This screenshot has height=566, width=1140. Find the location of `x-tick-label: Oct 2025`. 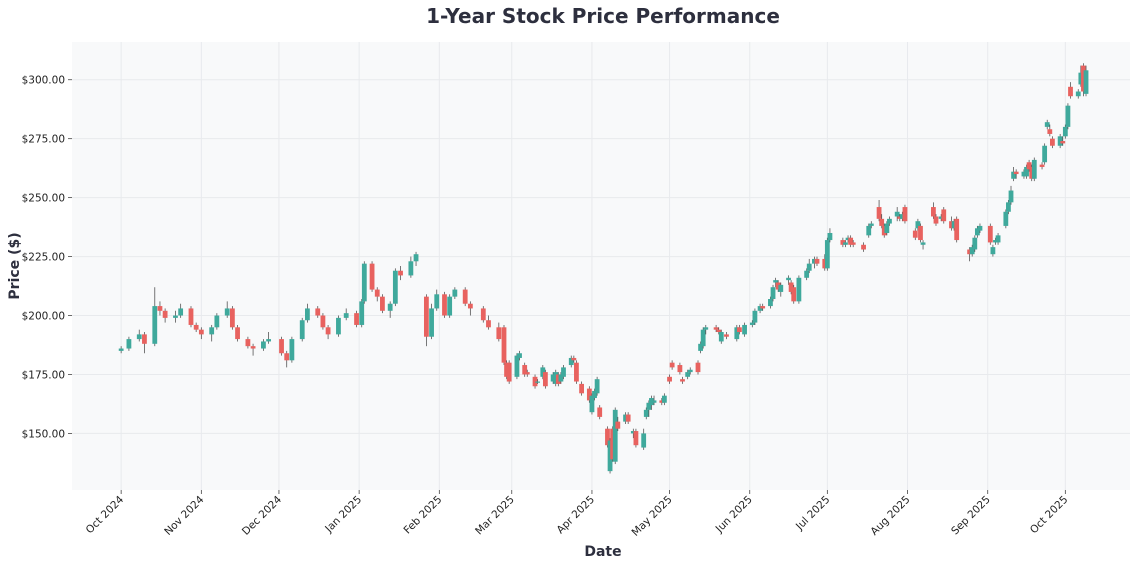

x-tick-label: Oct 2025 is located at coordinates (1049, 515).